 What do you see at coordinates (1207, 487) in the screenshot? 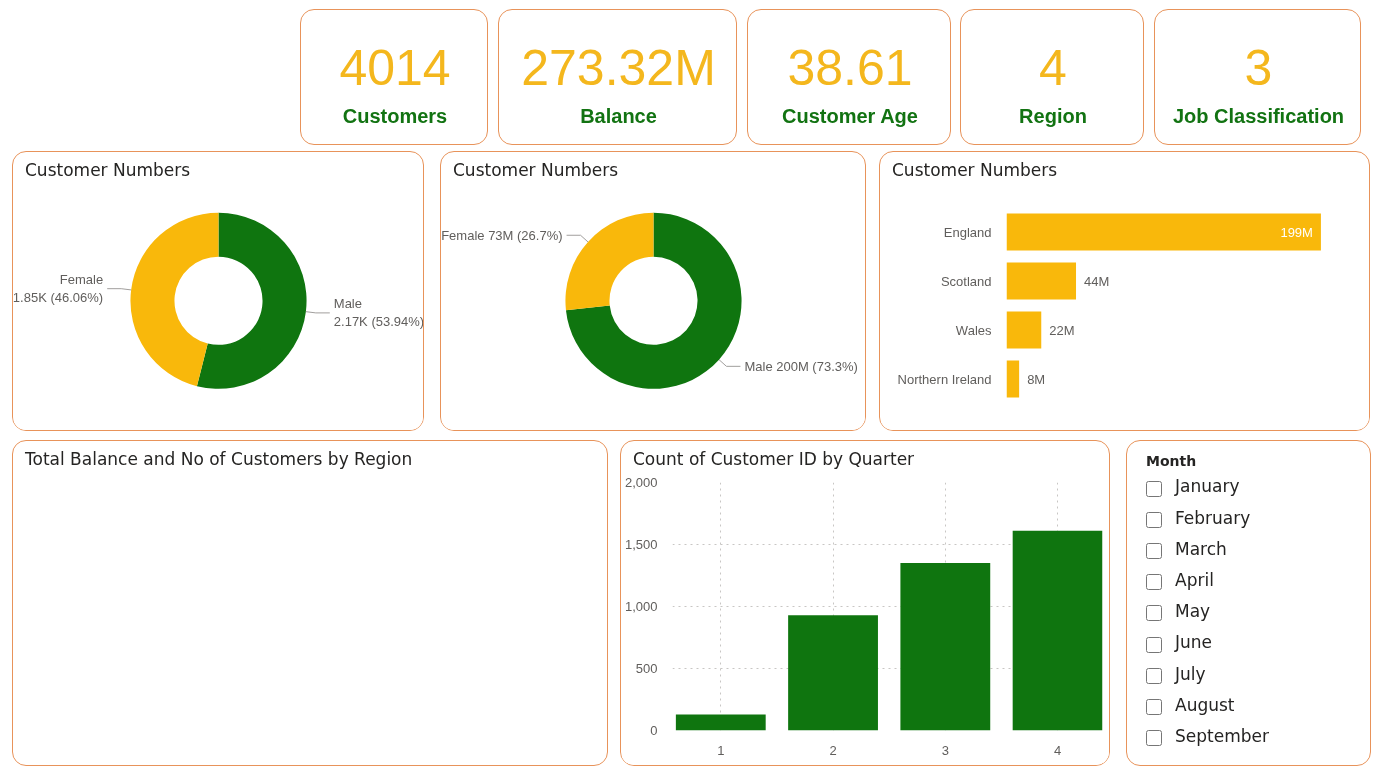
I see `text: January` at bounding box center [1207, 487].